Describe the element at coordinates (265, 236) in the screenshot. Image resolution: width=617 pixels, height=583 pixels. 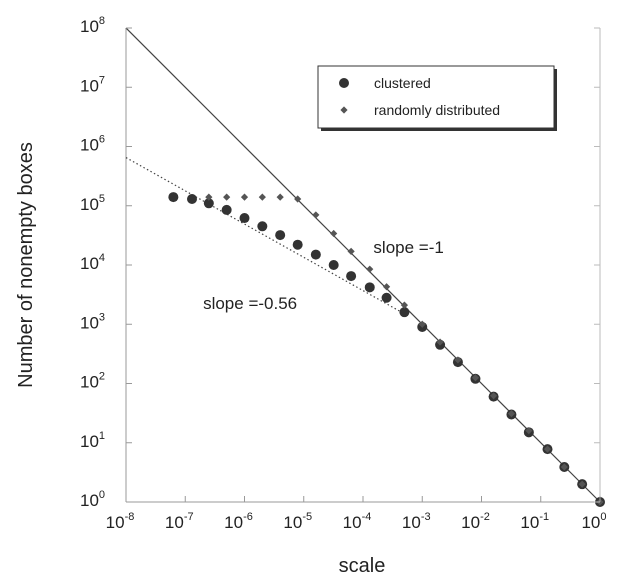
I see `fit-line` at that location.